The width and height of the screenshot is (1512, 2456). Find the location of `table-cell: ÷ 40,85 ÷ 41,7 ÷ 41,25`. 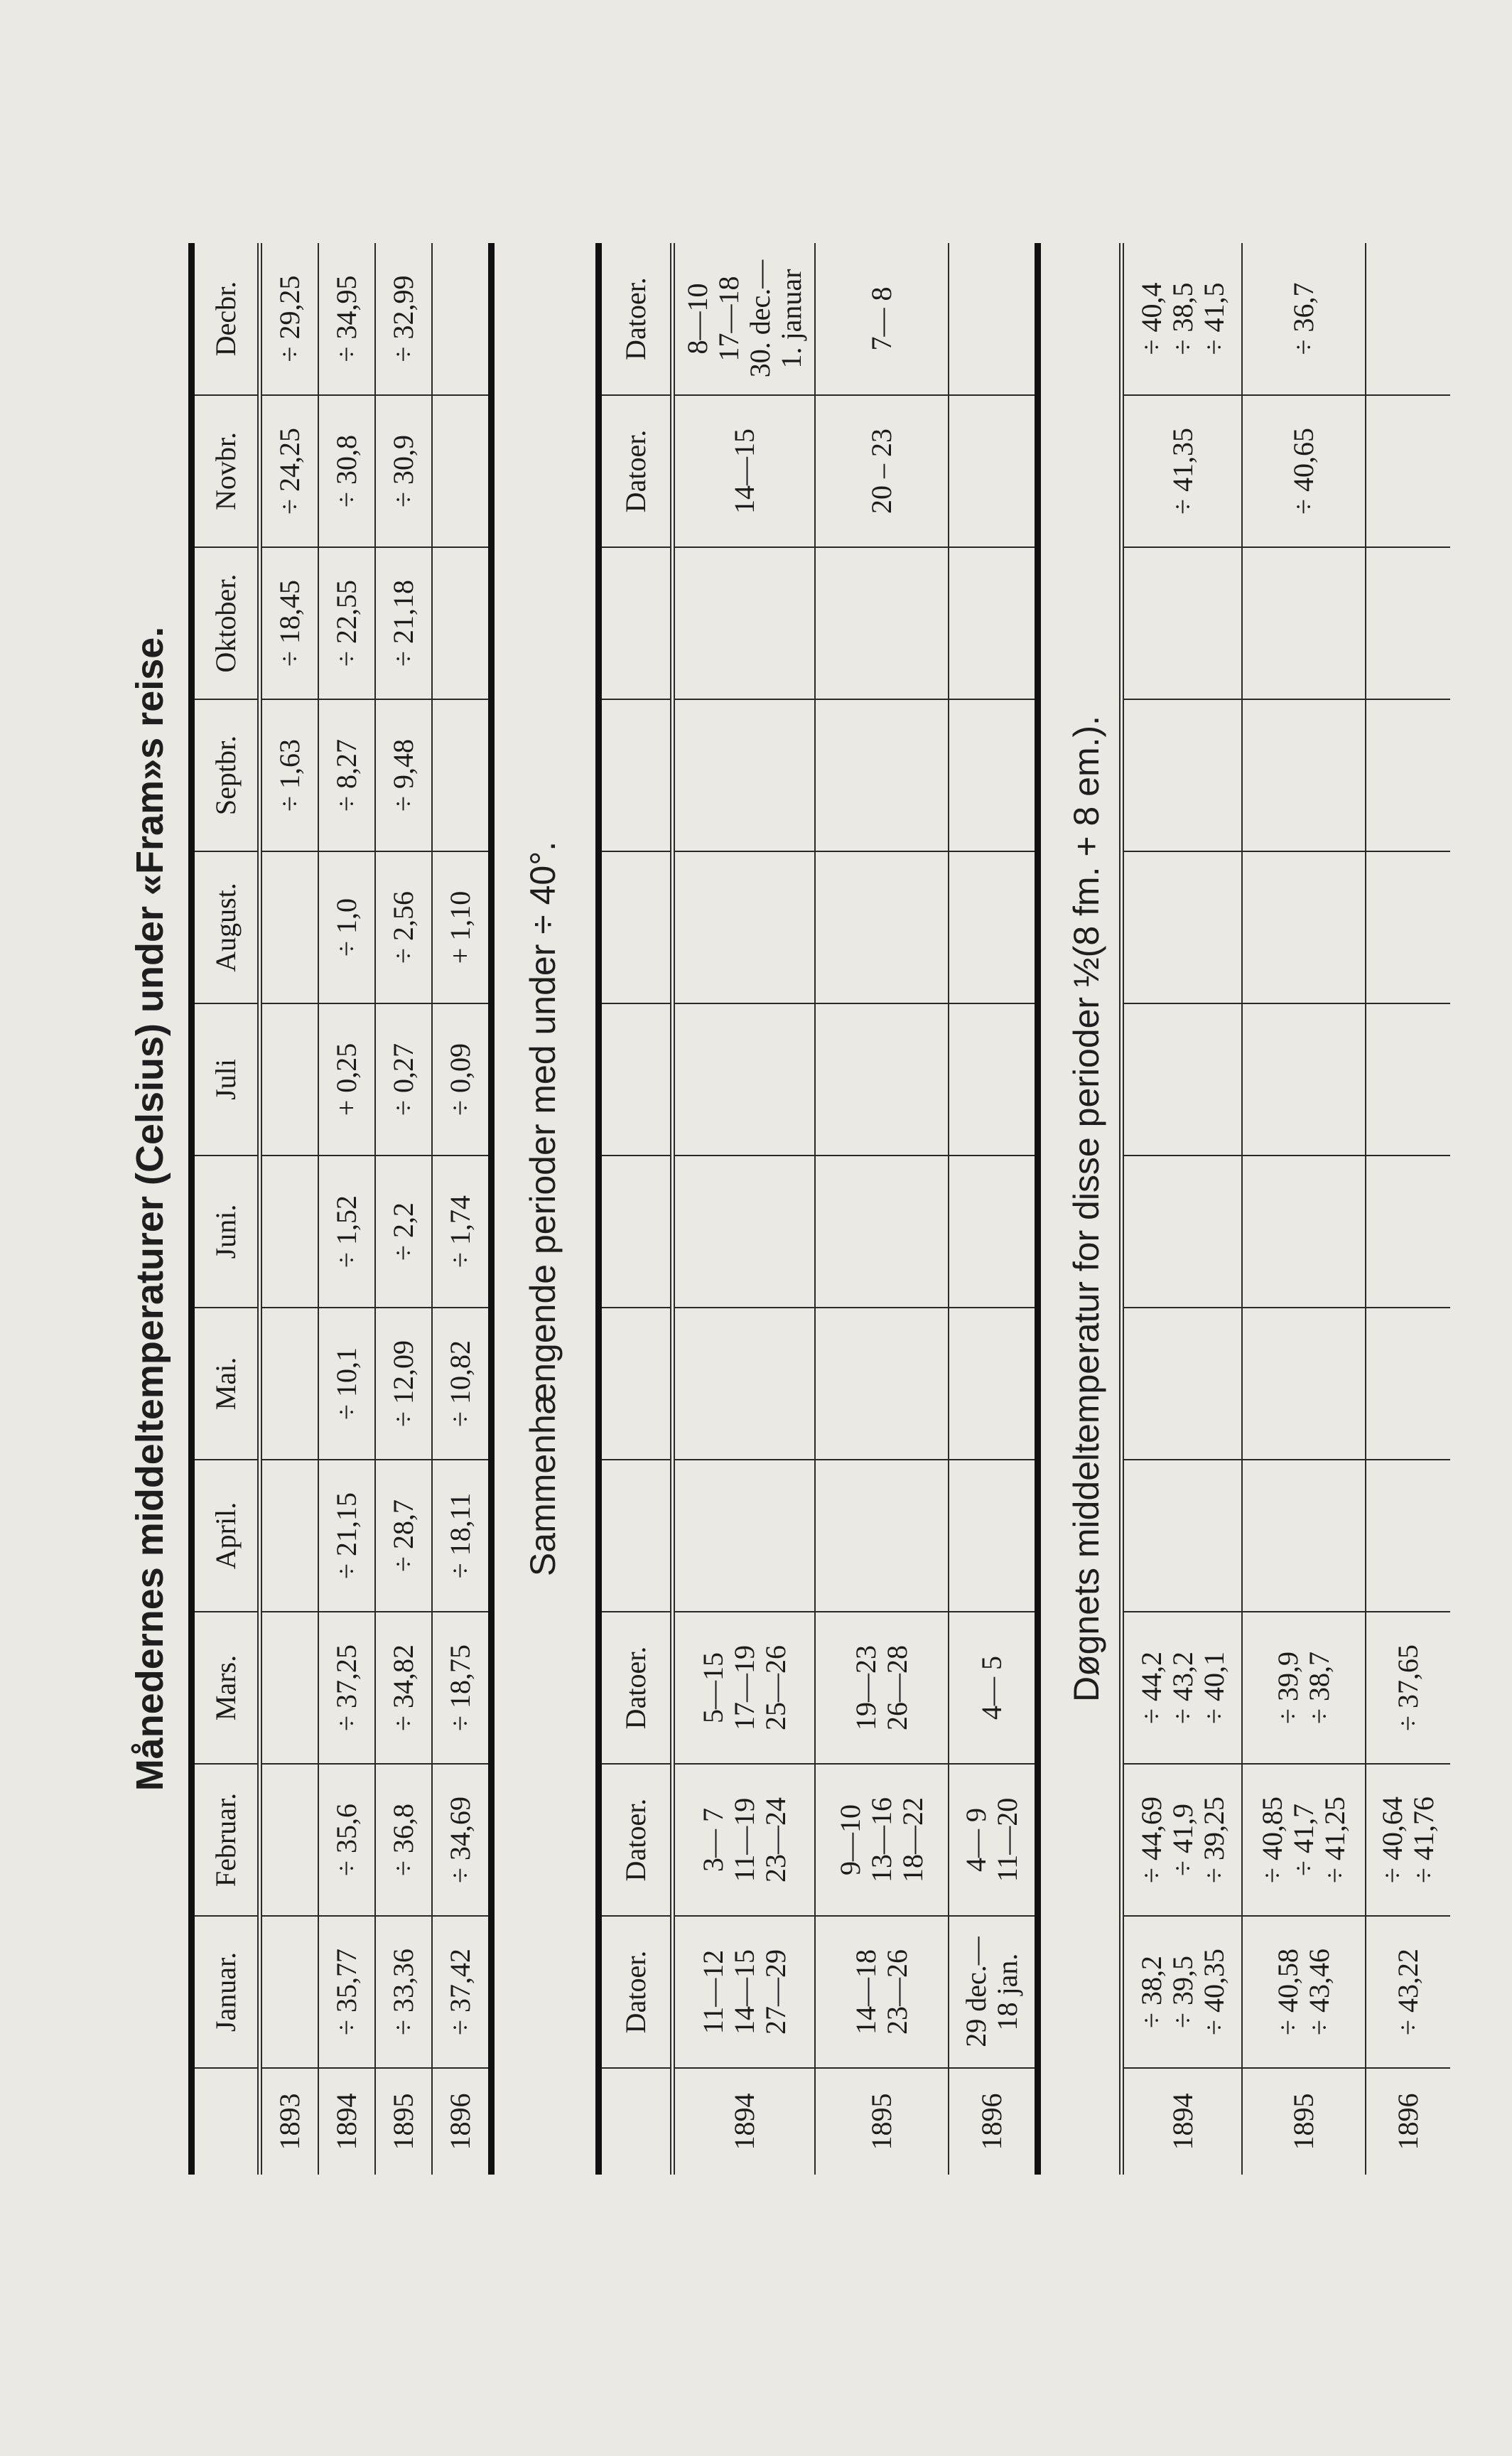

table-cell: ÷ 40,85 ÷ 41,7 ÷ 41,25 is located at coordinates (1304, 1840).